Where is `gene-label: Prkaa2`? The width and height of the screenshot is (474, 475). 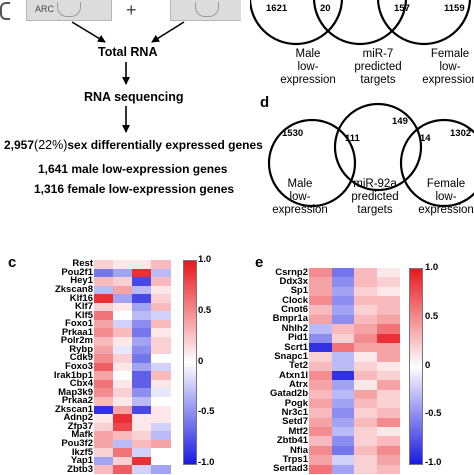
gene-label: Prkaa2 is located at coordinates (77, 401).